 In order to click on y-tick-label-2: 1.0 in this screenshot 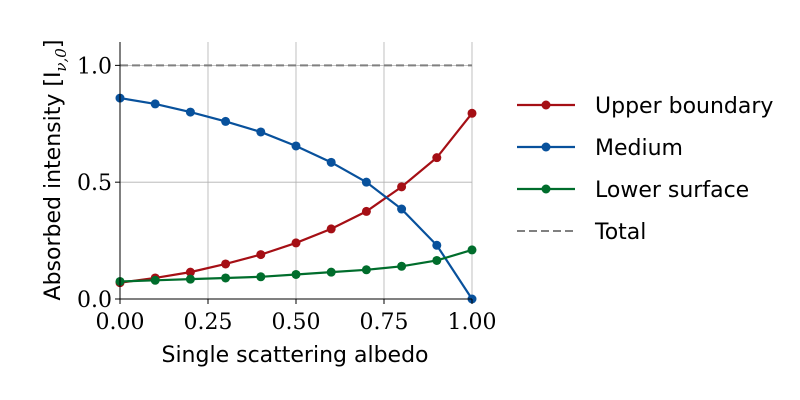, I will do `click(94, 66)`.